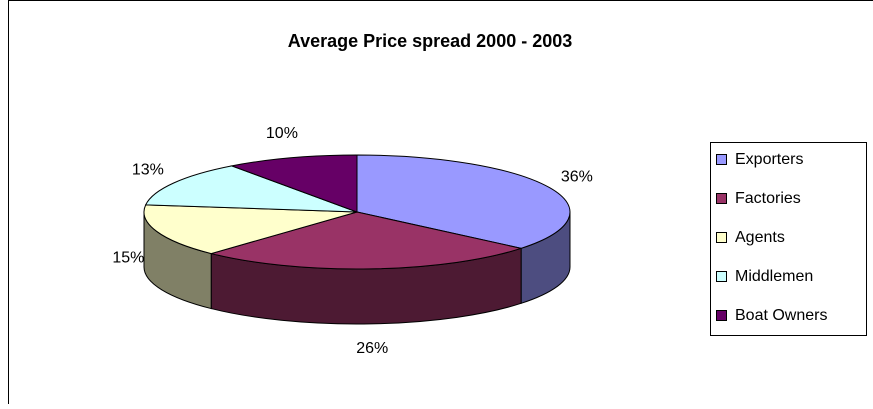 The width and height of the screenshot is (873, 409). Describe the element at coordinates (781, 315) in the screenshot. I see `legend-label: Boat Owners` at that location.